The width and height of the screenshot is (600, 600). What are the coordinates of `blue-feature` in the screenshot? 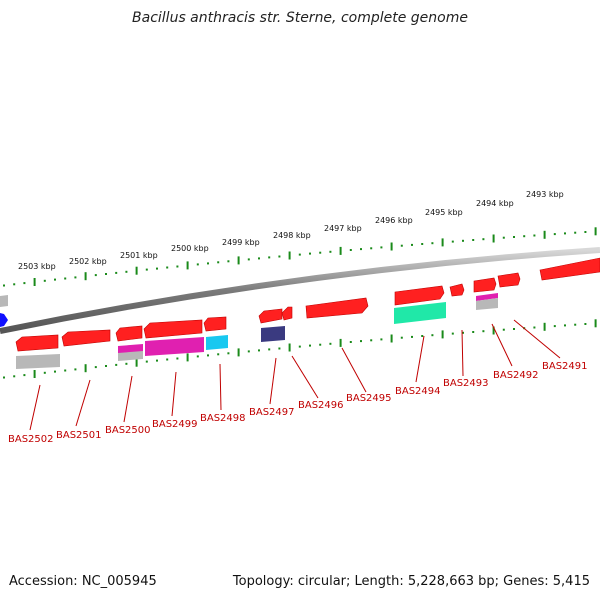 It's located at (4, 320).